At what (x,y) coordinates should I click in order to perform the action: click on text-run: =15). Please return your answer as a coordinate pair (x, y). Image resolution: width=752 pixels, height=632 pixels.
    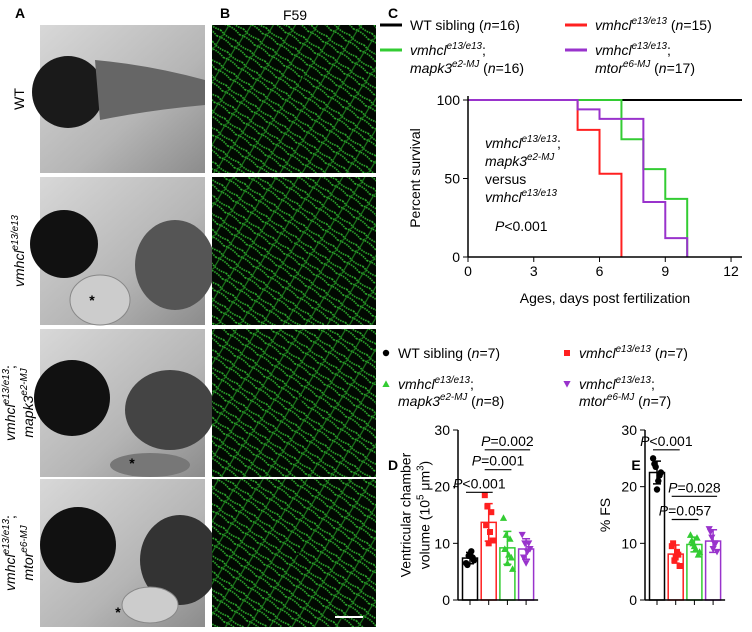
    Looking at the image, I should click on (697, 25).